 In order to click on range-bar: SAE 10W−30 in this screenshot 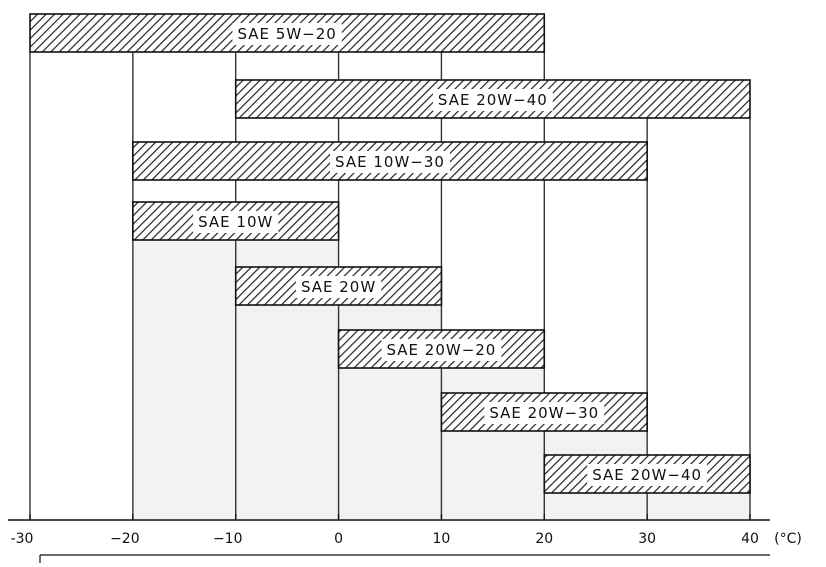, I will do `click(390, 161)`.